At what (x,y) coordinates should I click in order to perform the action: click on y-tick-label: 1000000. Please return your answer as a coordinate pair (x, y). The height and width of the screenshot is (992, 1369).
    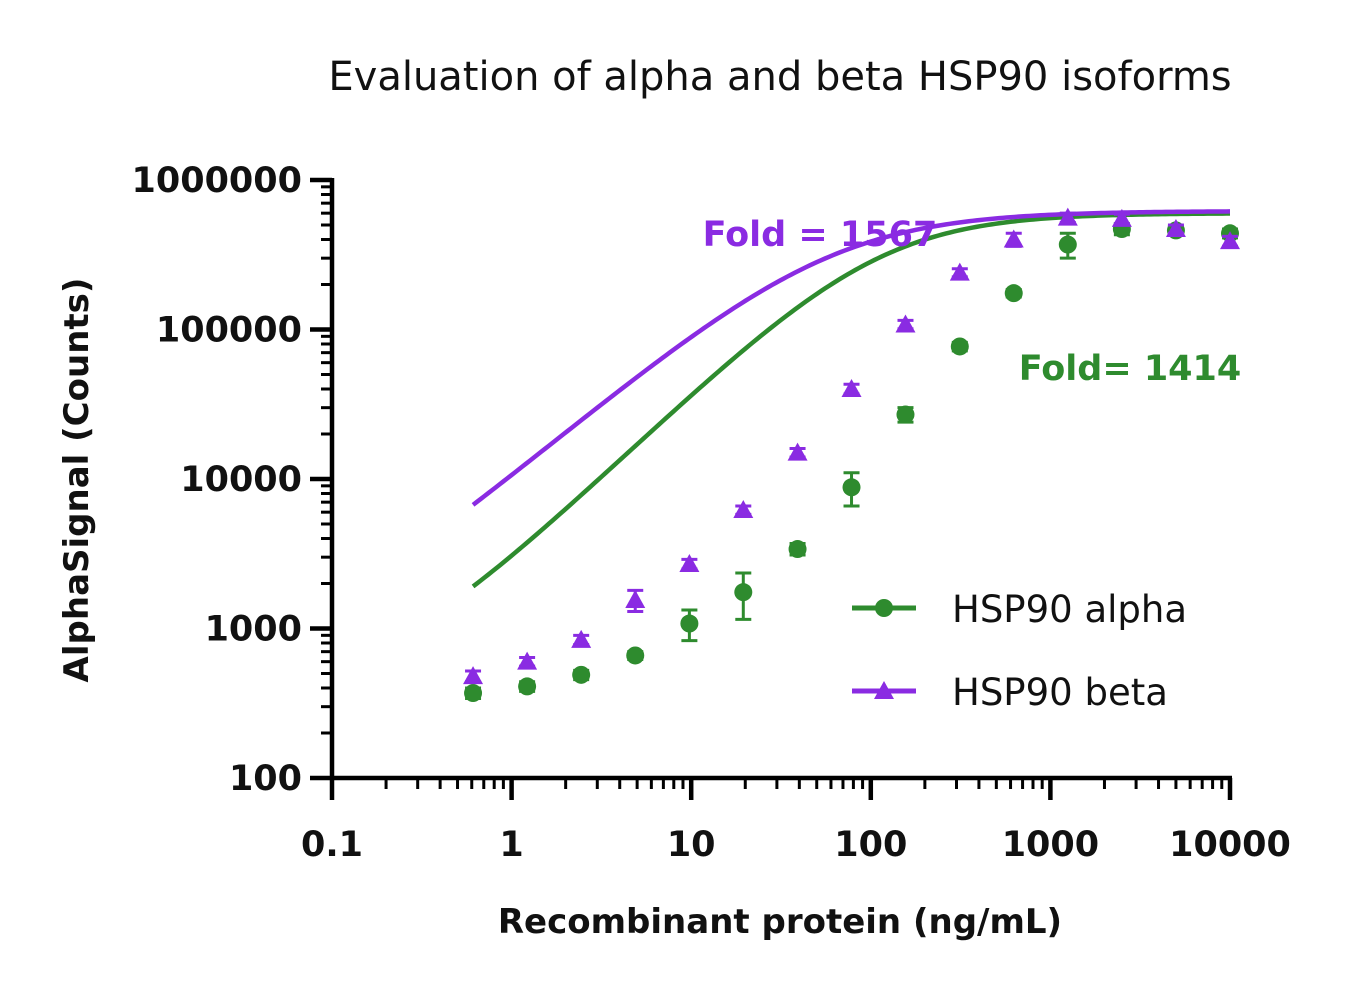
    Looking at the image, I should click on (217, 181).